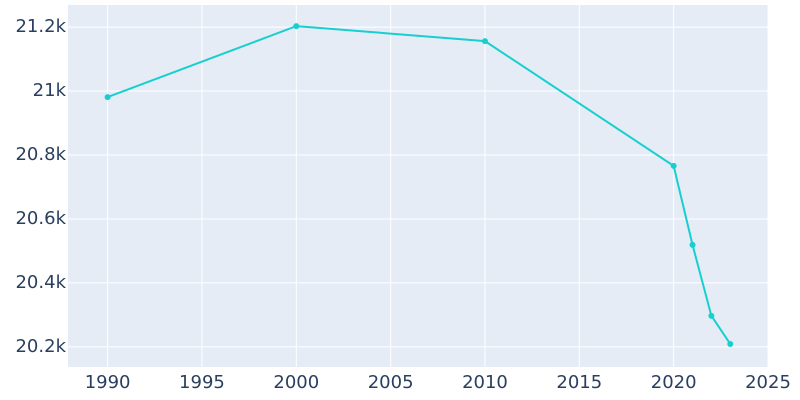 The height and width of the screenshot is (400, 800). Describe the element at coordinates (50, 90) in the screenshot. I see `y-tick-label: 21k` at that location.